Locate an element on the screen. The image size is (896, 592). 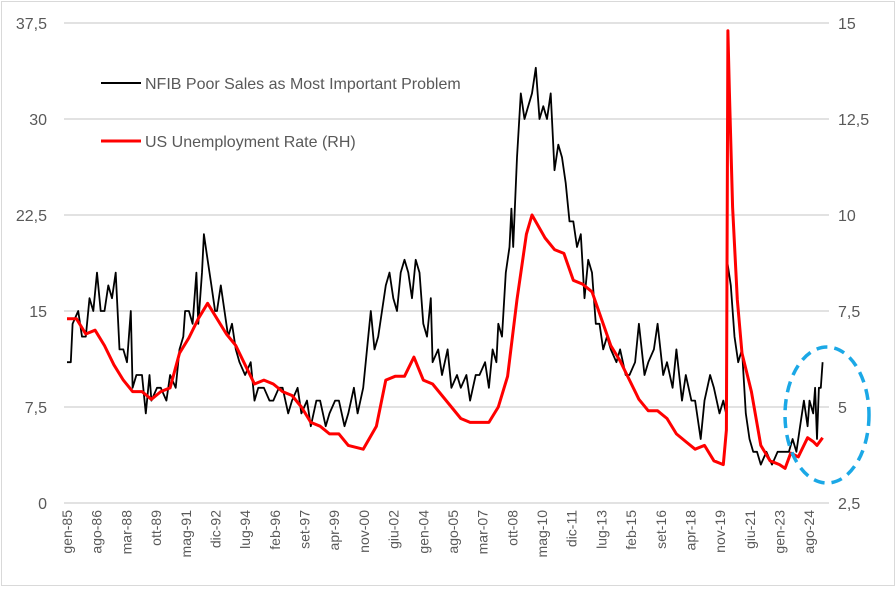
x-tick-label: mag-91 is located at coordinates (186, 534).